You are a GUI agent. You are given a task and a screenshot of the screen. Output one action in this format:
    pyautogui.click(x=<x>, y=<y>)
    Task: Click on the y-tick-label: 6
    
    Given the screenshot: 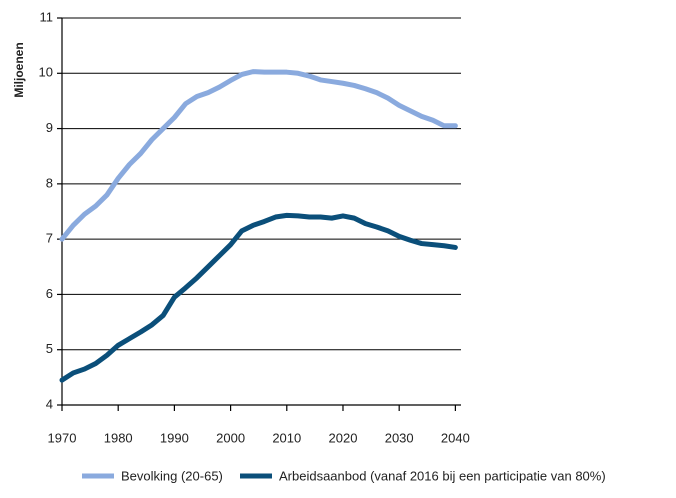 What is the action you would take?
    pyautogui.click(x=49, y=293)
    